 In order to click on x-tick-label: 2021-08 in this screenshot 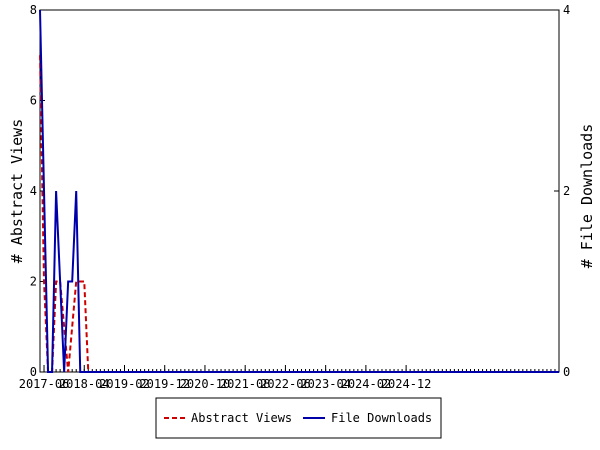, I will do `click(245, 384)`.